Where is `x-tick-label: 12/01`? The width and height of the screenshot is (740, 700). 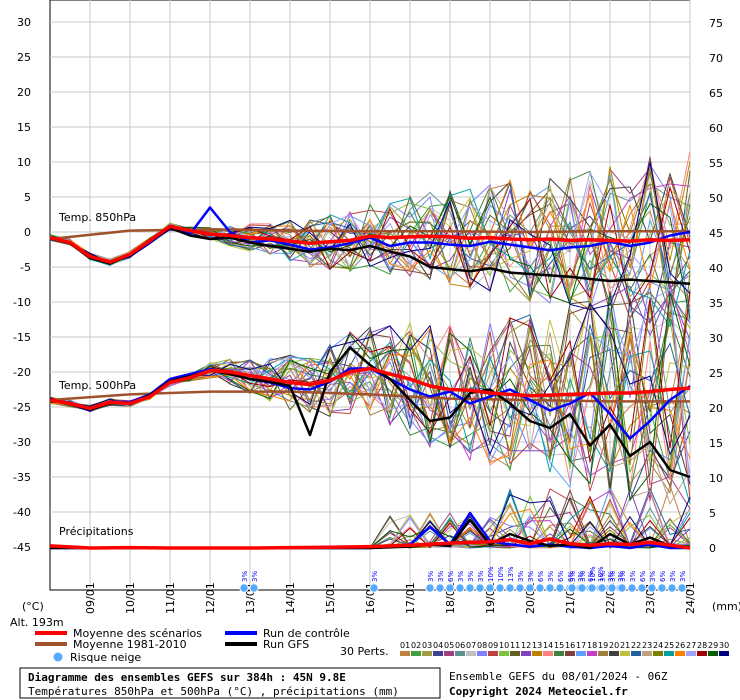 x-tick-label: 12/01 is located at coordinates (210, 598).